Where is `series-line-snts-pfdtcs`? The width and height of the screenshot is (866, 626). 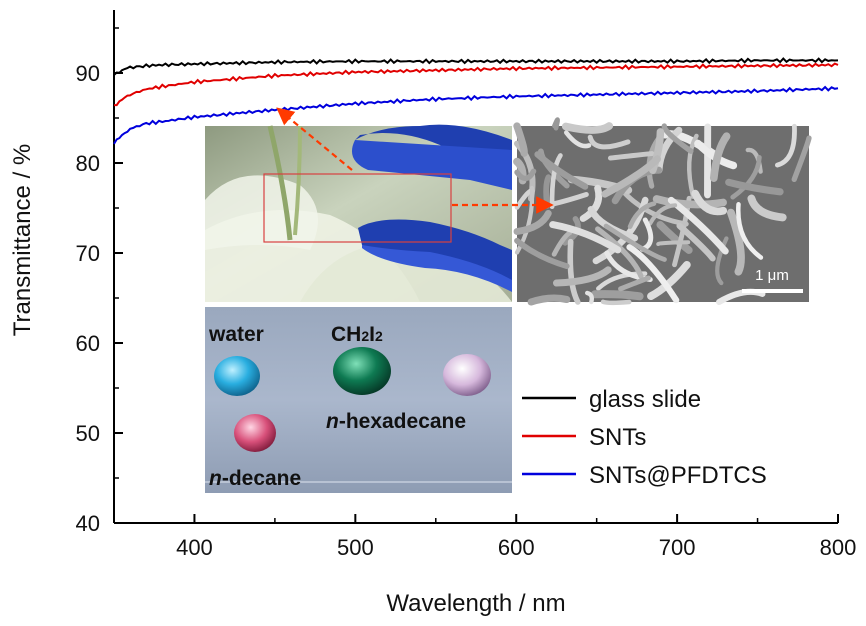 series-line-snts-pfdtcs is located at coordinates (476, 115).